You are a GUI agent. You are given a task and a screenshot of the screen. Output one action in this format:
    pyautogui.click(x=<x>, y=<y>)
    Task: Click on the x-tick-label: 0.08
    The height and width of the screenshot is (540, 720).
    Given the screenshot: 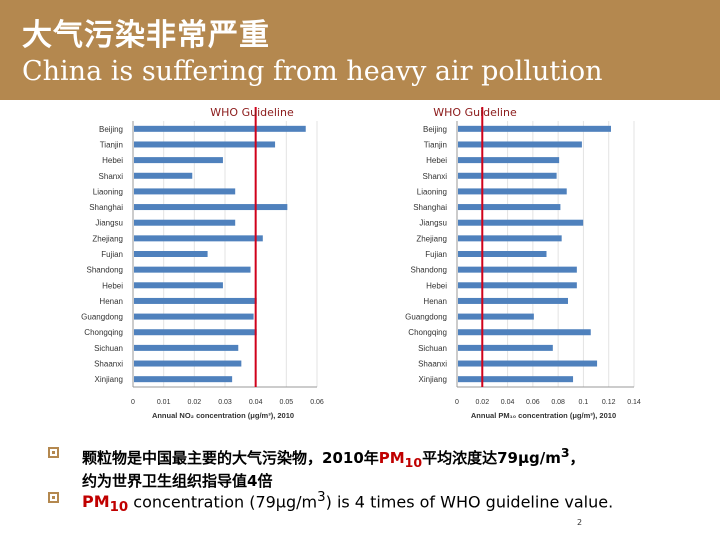 What is the action you would take?
    pyautogui.click(x=558, y=402)
    